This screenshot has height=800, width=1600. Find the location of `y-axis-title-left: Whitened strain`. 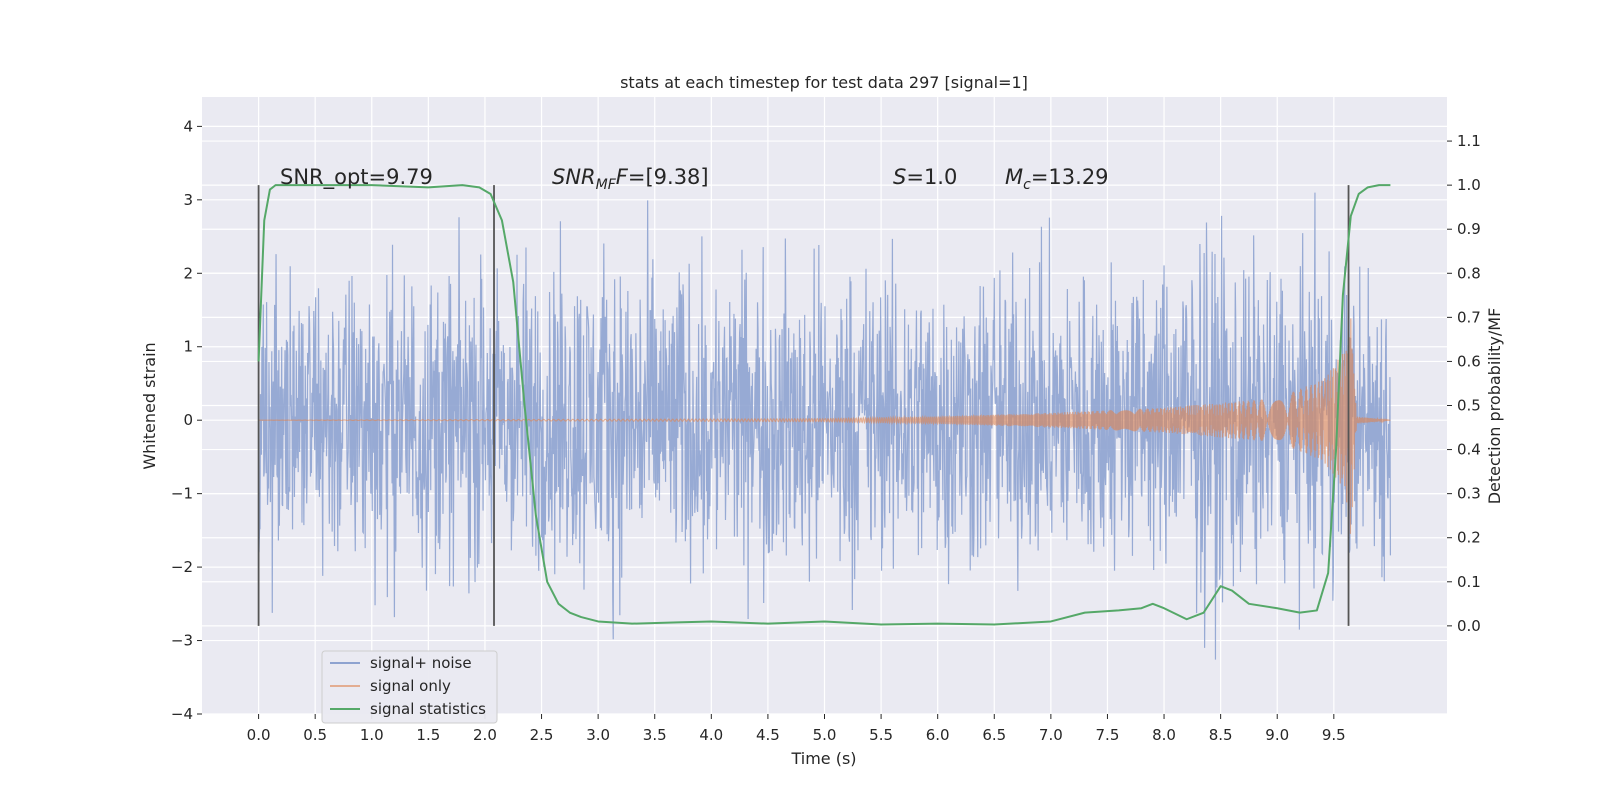

y-axis-title-left: Whitened strain is located at coordinates (149, 405).